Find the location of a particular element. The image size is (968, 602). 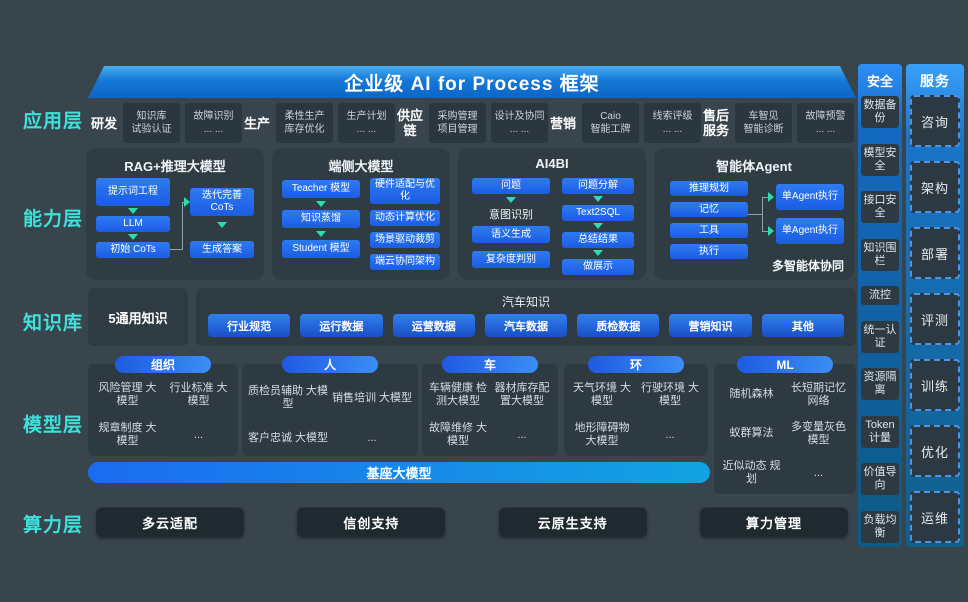

compute-item: 信创支持 is located at coordinates (371, 522).